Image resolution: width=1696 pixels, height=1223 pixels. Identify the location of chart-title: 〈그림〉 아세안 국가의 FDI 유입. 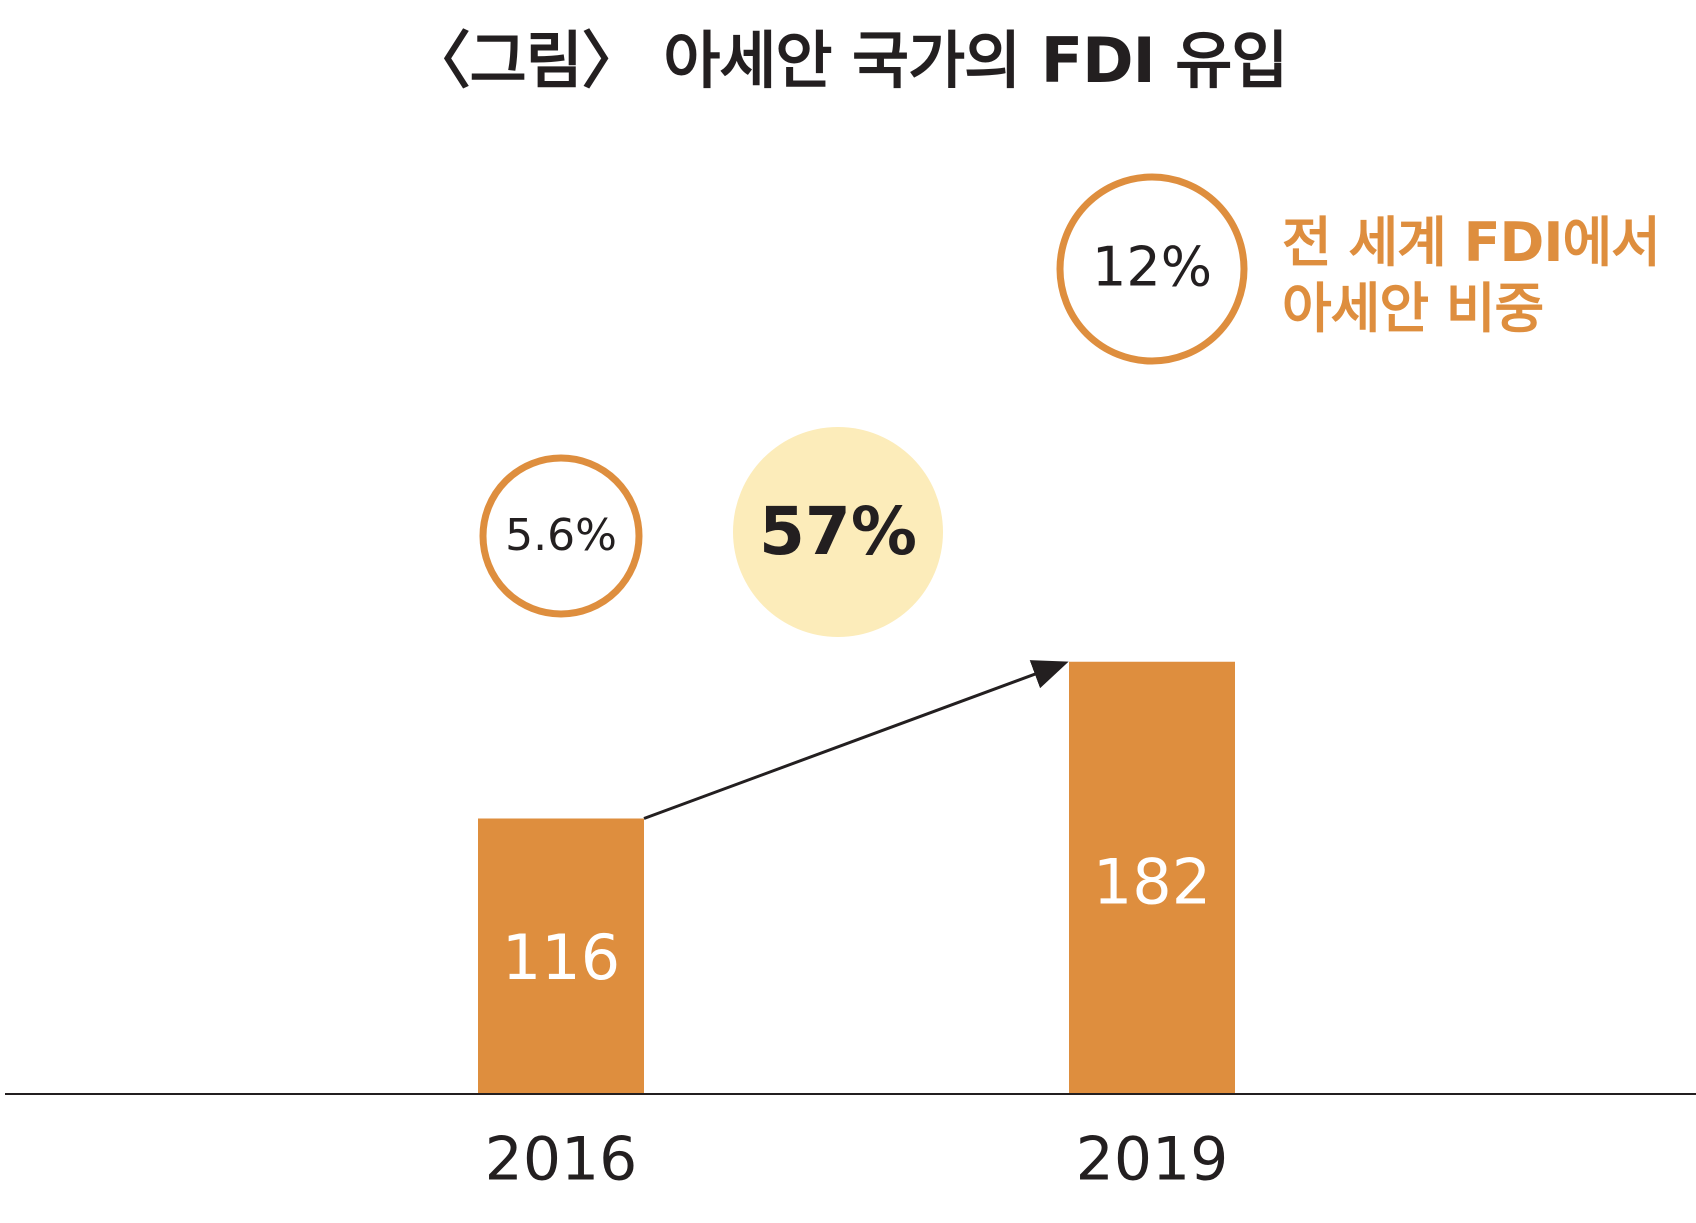
(848, 60).